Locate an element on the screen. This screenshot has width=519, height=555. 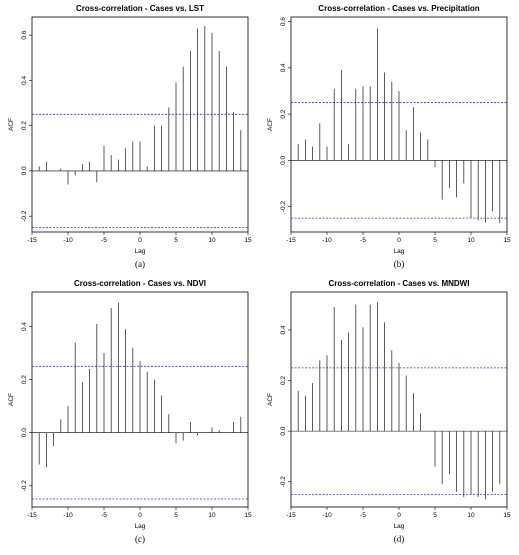
chart-title: Cross-correlation - Cases vs. NDVI is located at coordinates (140, 283).